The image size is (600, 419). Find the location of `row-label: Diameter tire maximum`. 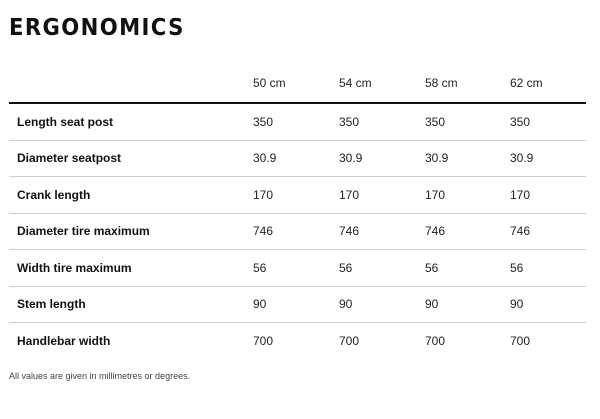

row-label: Diameter tire maximum is located at coordinates (83, 231).